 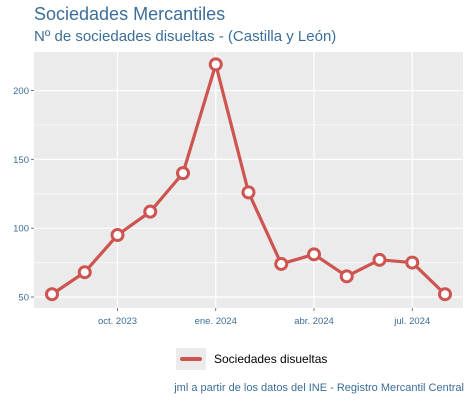 What do you see at coordinates (21, 91) in the screenshot?
I see `y-tick-label: 200` at bounding box center [21, 91].